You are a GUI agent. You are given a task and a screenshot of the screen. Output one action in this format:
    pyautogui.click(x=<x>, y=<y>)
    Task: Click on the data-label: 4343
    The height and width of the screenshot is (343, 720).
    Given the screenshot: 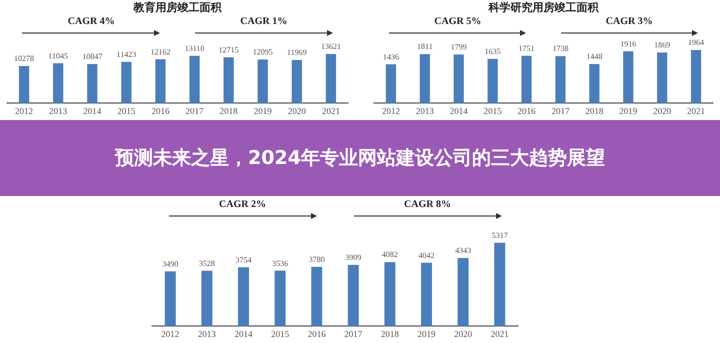 What is the action you would take?
    pyautogui.click(x=463, y=251)
    